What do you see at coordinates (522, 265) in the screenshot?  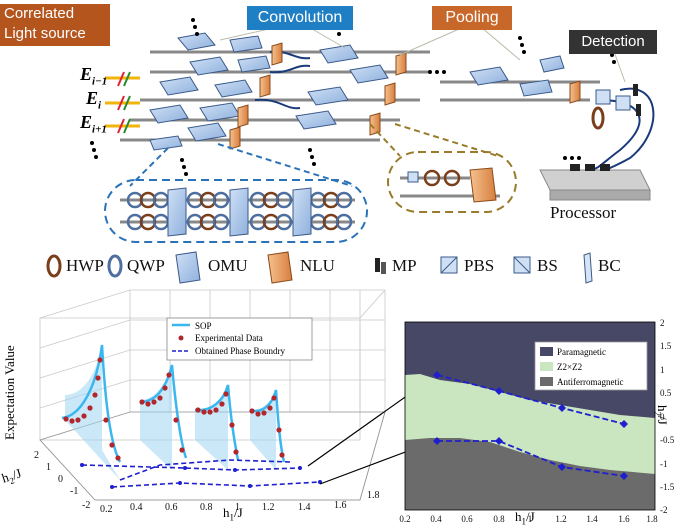 I see `bs-icon` at bounding box center [522, 265].